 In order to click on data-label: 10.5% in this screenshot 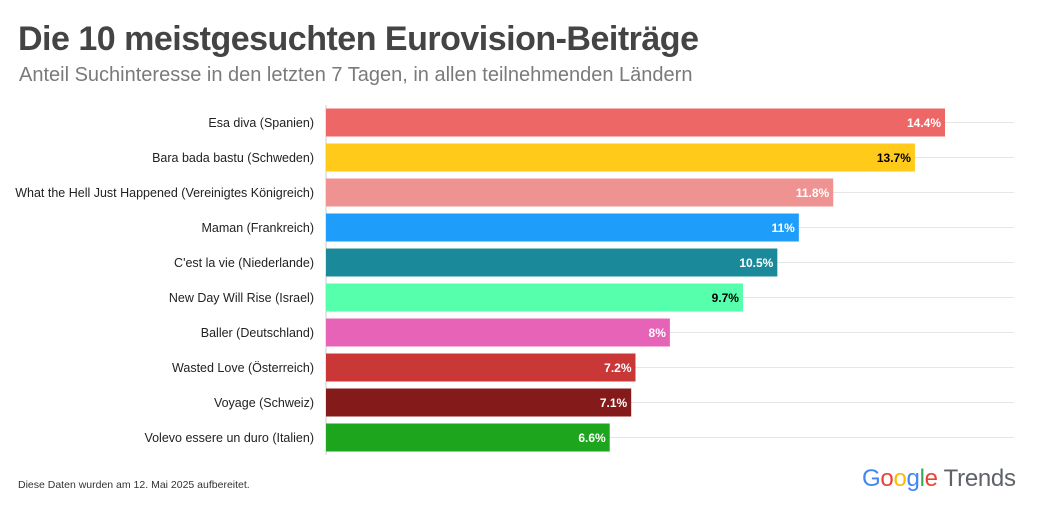, I will do `click(756, 263)`.